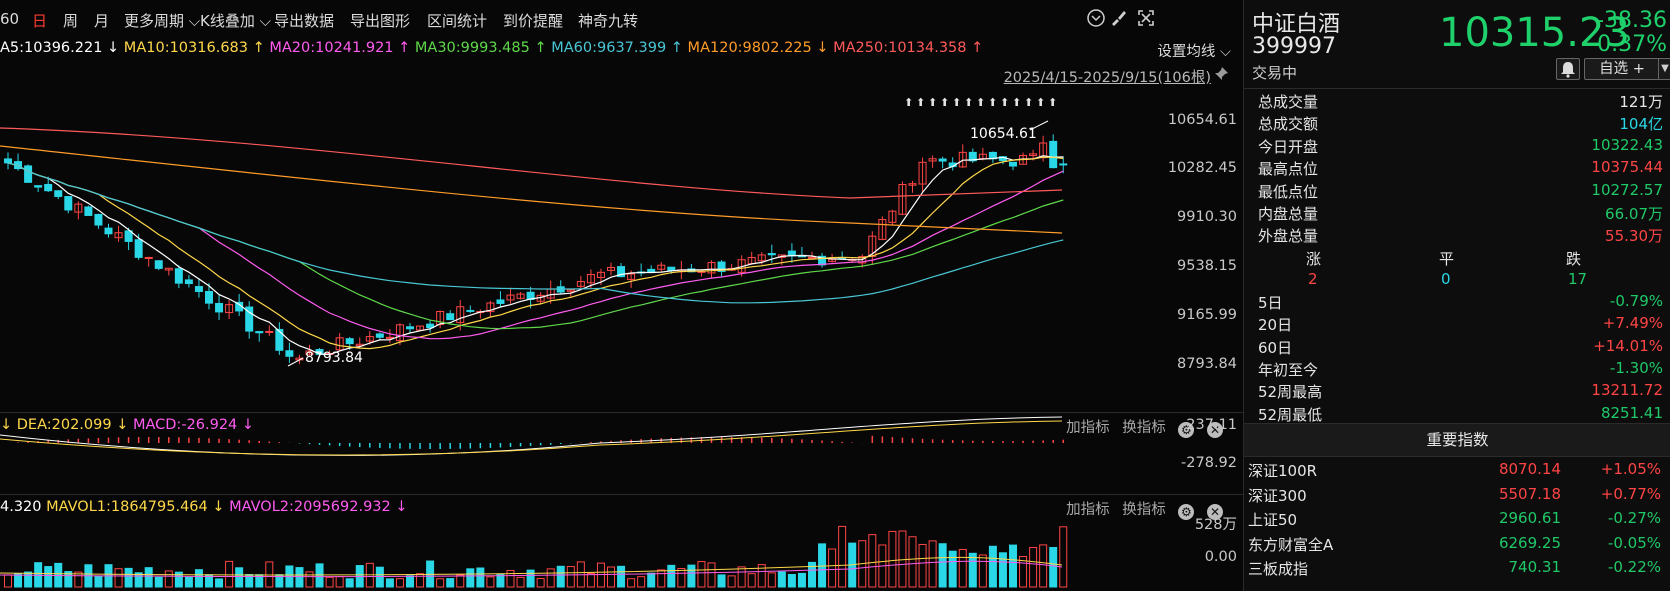 Image resolution: width=1670 pixels, height=591 pixels. Describe the element at coordinates (162, 21) in the screenshot. I see `toolbar-item-4: 更多周期 ⌵` at that location.